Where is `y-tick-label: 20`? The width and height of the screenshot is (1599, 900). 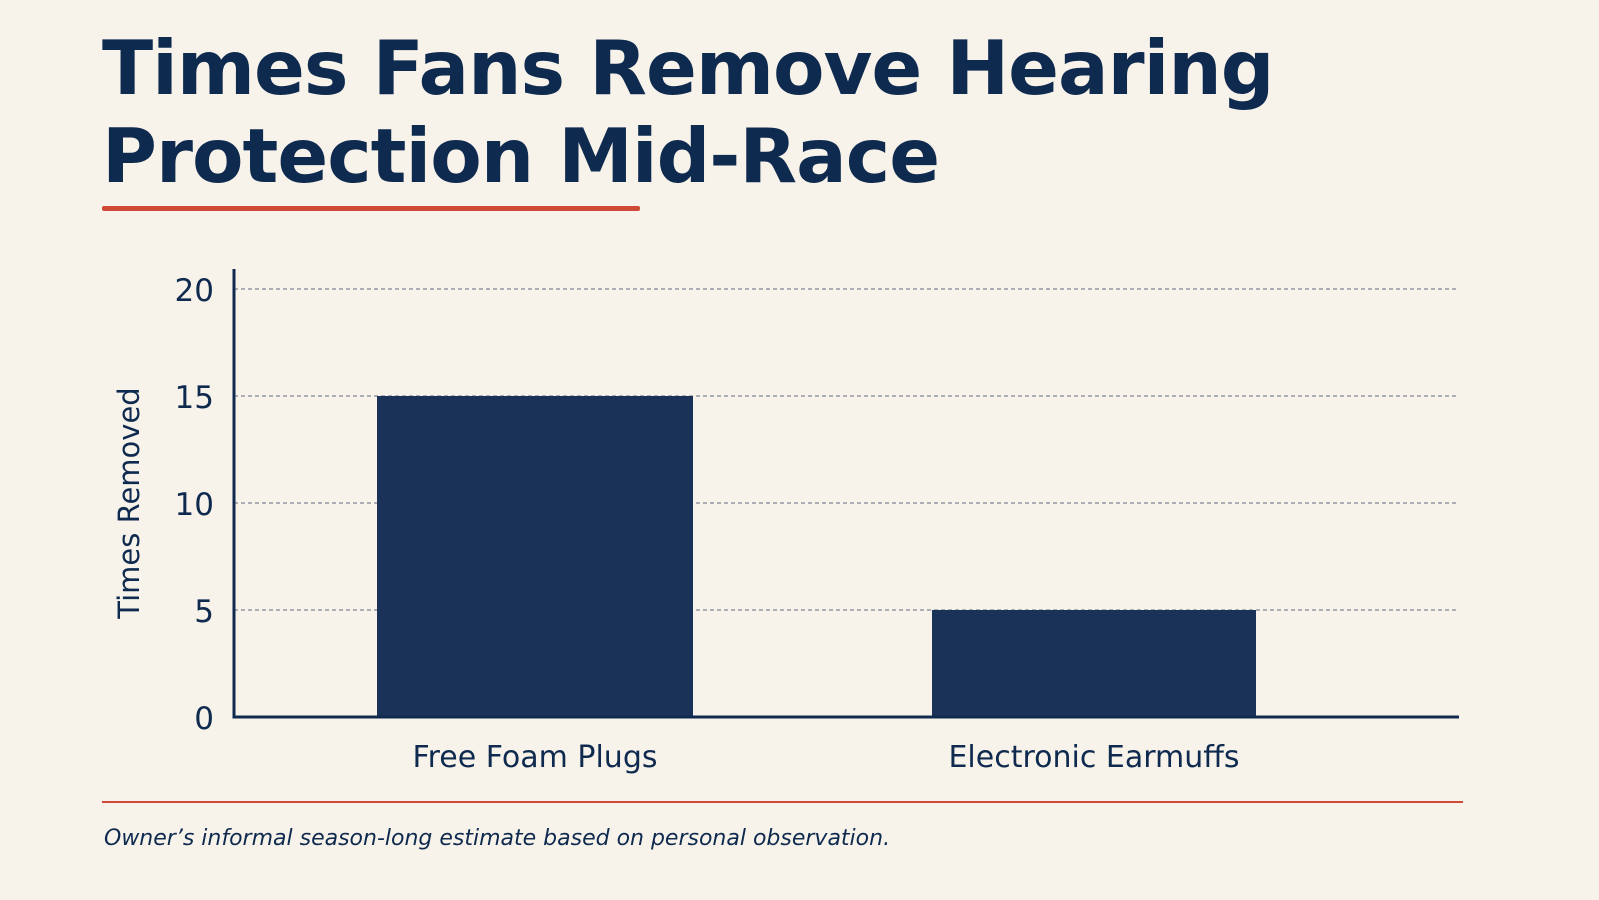
y-tick-label: 20 is located at coordinates (194, 291).